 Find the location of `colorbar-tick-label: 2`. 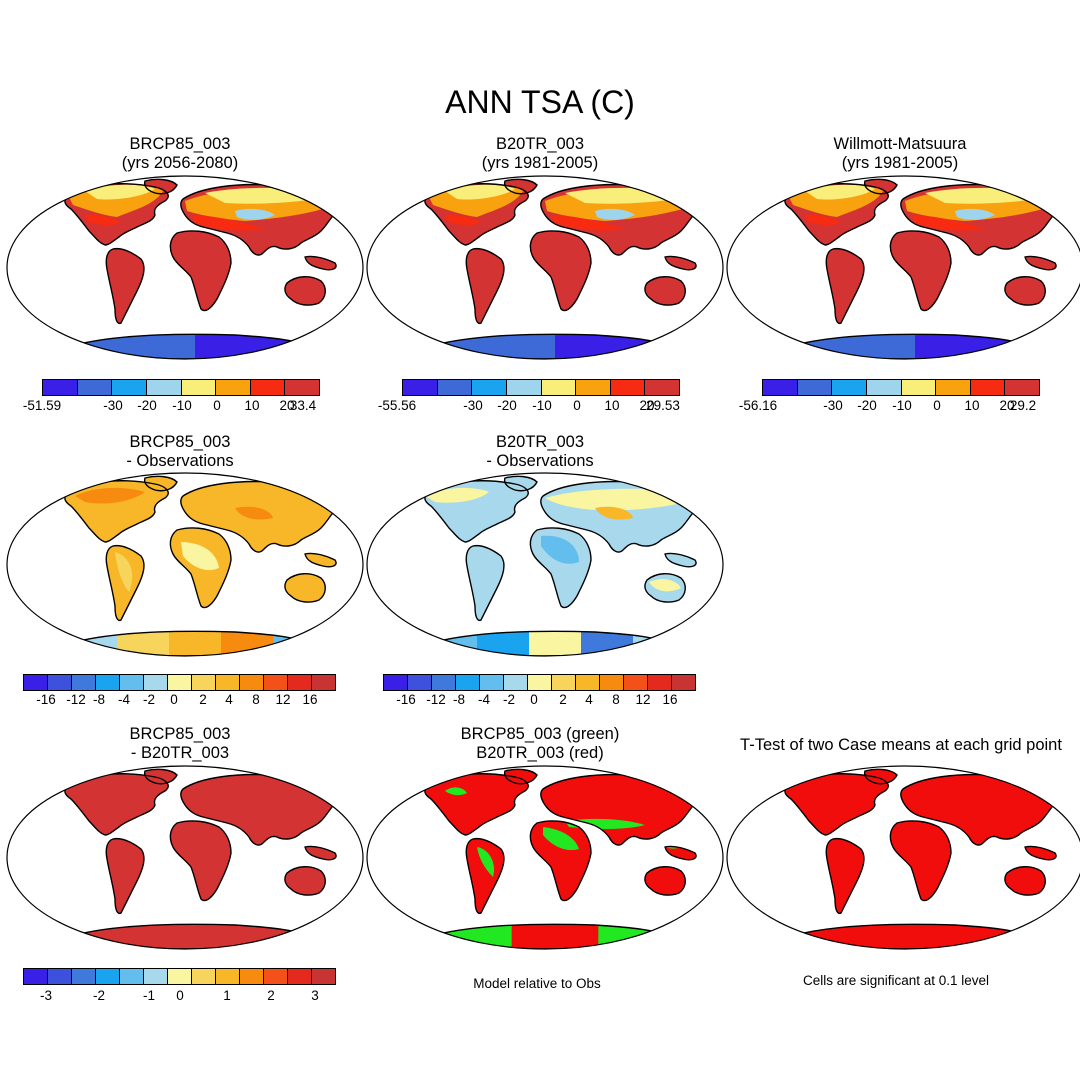

colorbar-tick-label: 2 is located at coordinates (271, 995).